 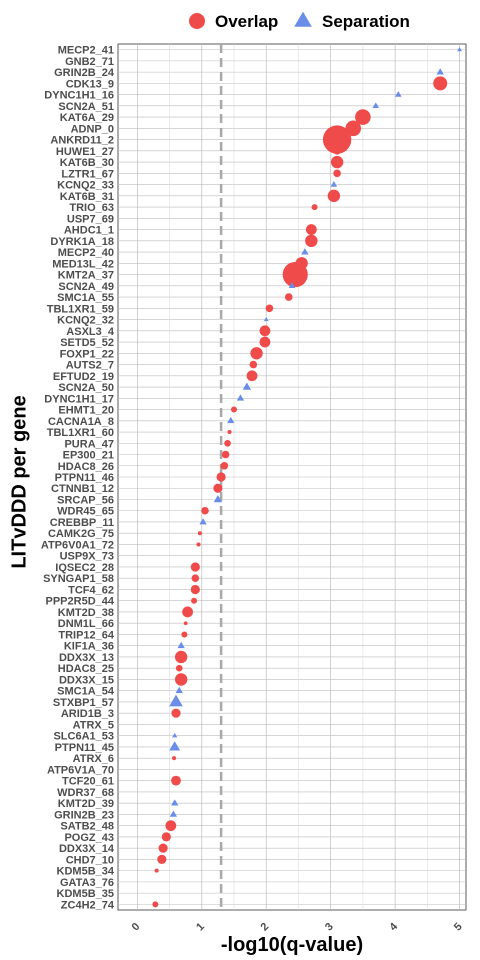 I want to click on legend: Overlap Separation, so click(x=299, y=21).